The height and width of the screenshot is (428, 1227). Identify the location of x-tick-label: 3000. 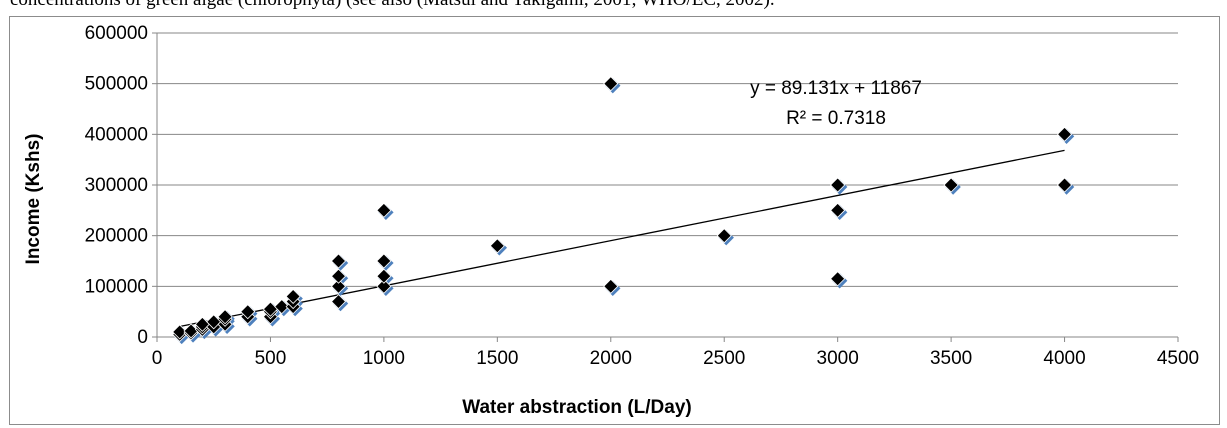
(838, 358).